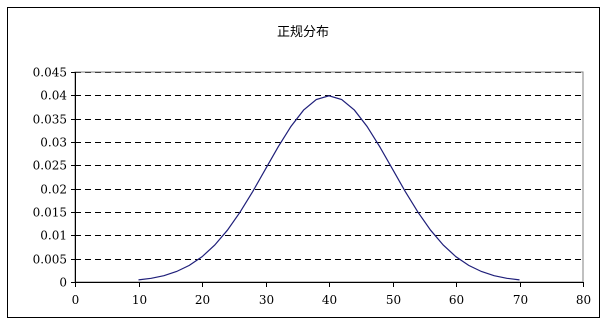 The height and width of the screenshot is (322, 607). Describe the element at coordinates (50, 120) in the screenshot. I see `y-tick-label: 0.035` at that location.